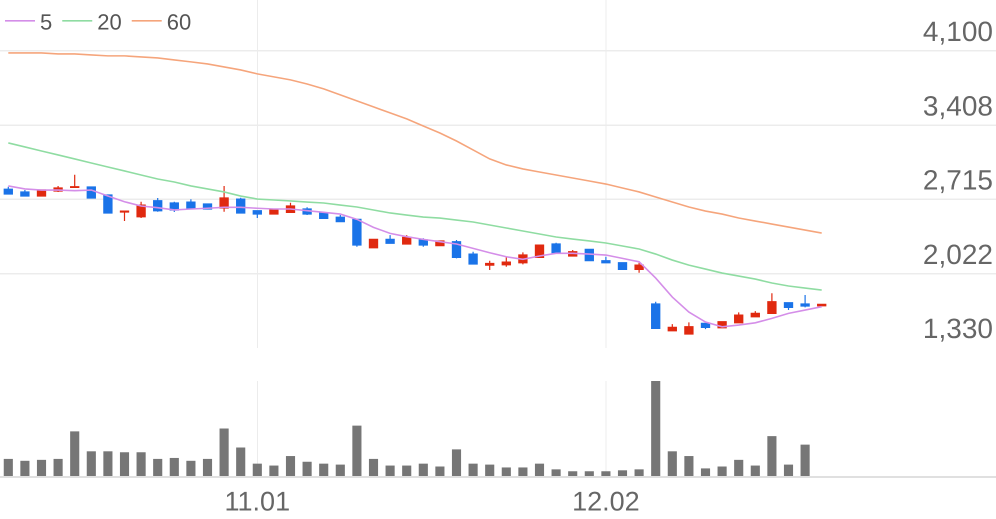  I want to click on y-tick-label: 2,715, so click(957, 180).